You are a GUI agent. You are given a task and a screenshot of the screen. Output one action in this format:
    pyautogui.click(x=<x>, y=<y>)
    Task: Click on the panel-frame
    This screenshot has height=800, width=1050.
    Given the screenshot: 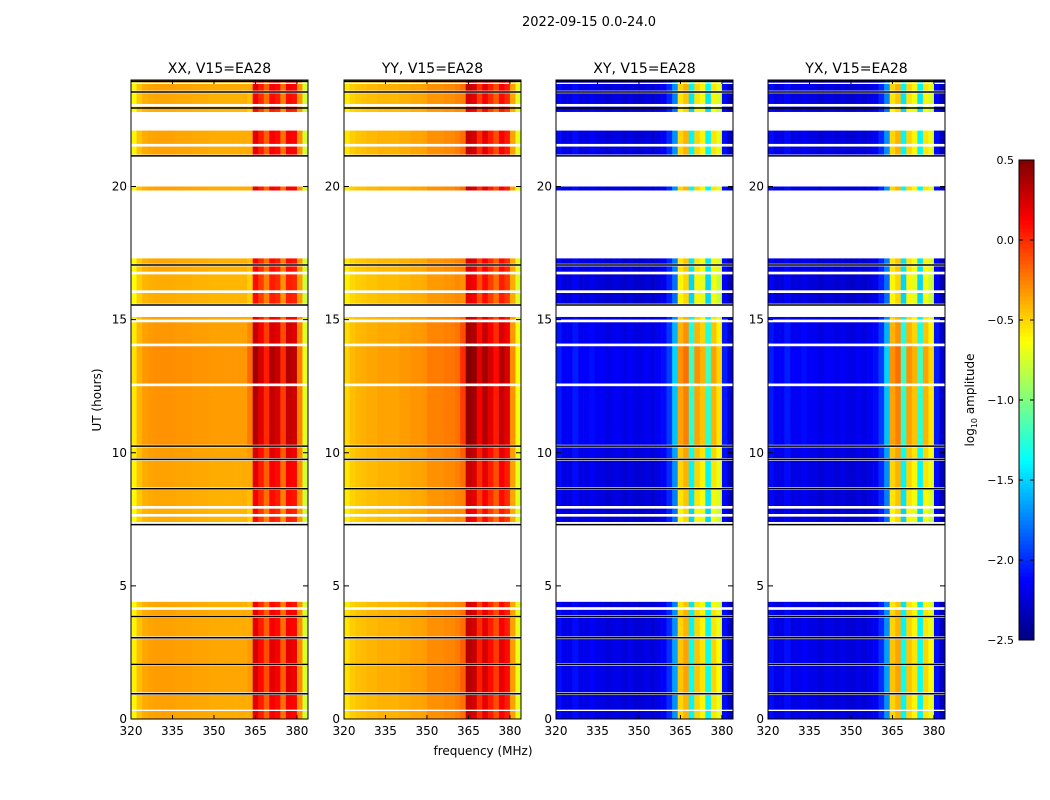 What is the action you would take?
    pyautogui.click(x=644, y=399)
    